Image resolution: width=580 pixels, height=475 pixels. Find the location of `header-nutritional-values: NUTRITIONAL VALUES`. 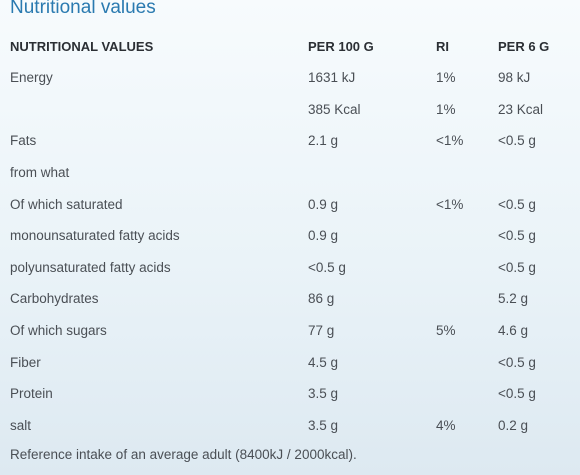

header-nutritional-values: NUTRITIONAL VALUES is located at coordinates (82, 46).